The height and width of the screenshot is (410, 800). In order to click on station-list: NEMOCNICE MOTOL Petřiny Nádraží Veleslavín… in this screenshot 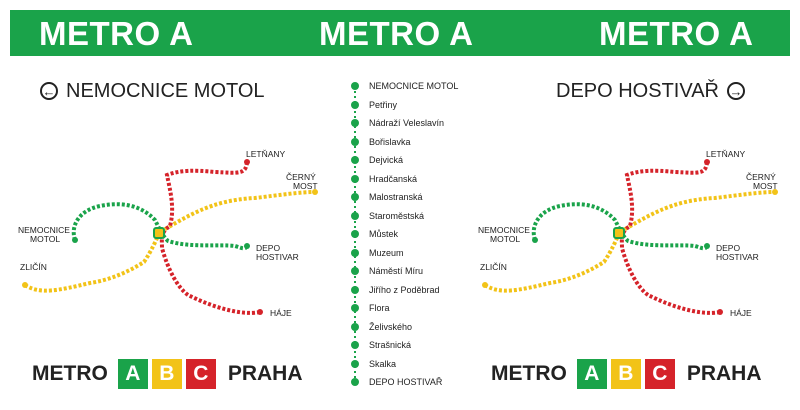, I will do `click(410, 236)`.